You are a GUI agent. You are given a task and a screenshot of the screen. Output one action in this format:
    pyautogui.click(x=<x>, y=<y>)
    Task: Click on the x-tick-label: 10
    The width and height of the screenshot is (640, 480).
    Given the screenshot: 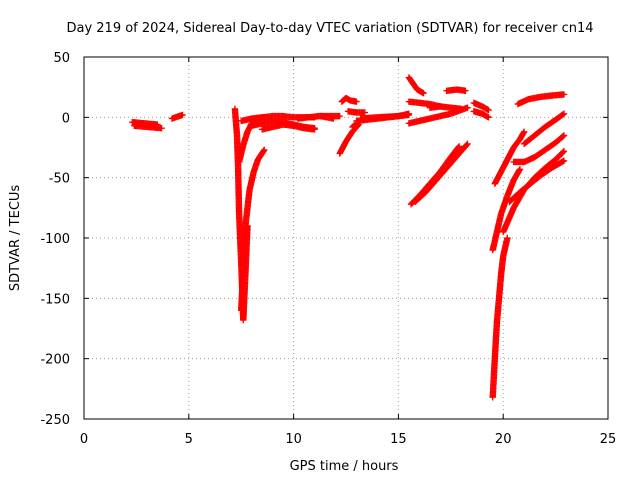 What is the action you would take?
    pyautogui.click(x=293, y=439)
    